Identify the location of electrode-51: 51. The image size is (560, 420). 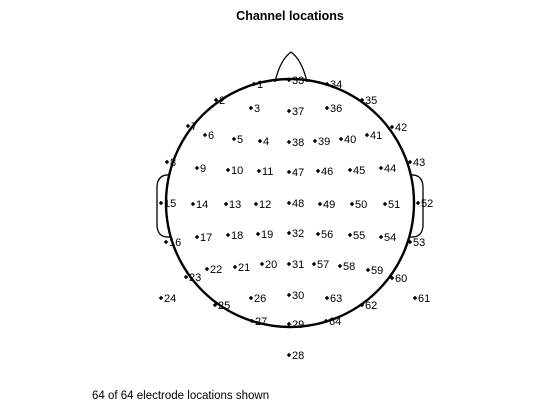
(391, 205).